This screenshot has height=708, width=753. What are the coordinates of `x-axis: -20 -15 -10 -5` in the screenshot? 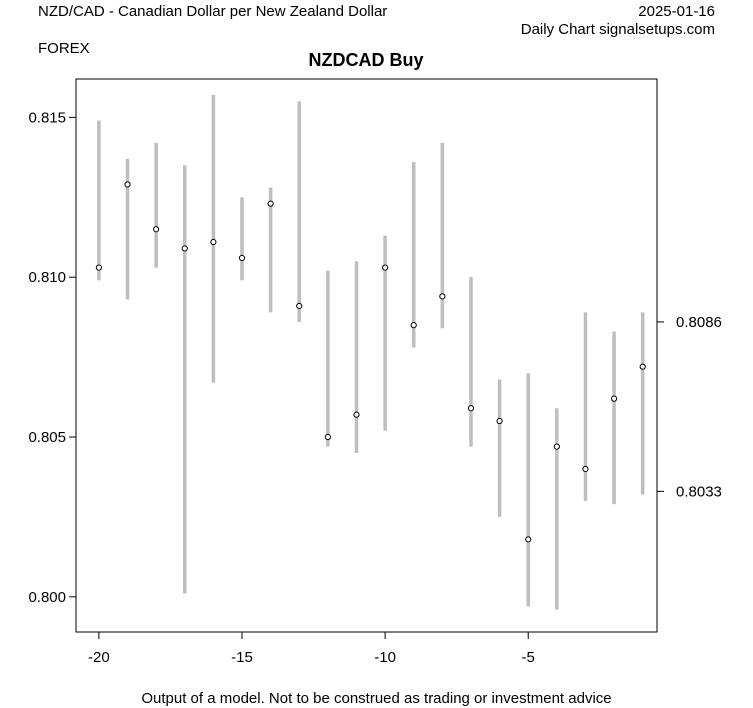 It's located at (311, 649).